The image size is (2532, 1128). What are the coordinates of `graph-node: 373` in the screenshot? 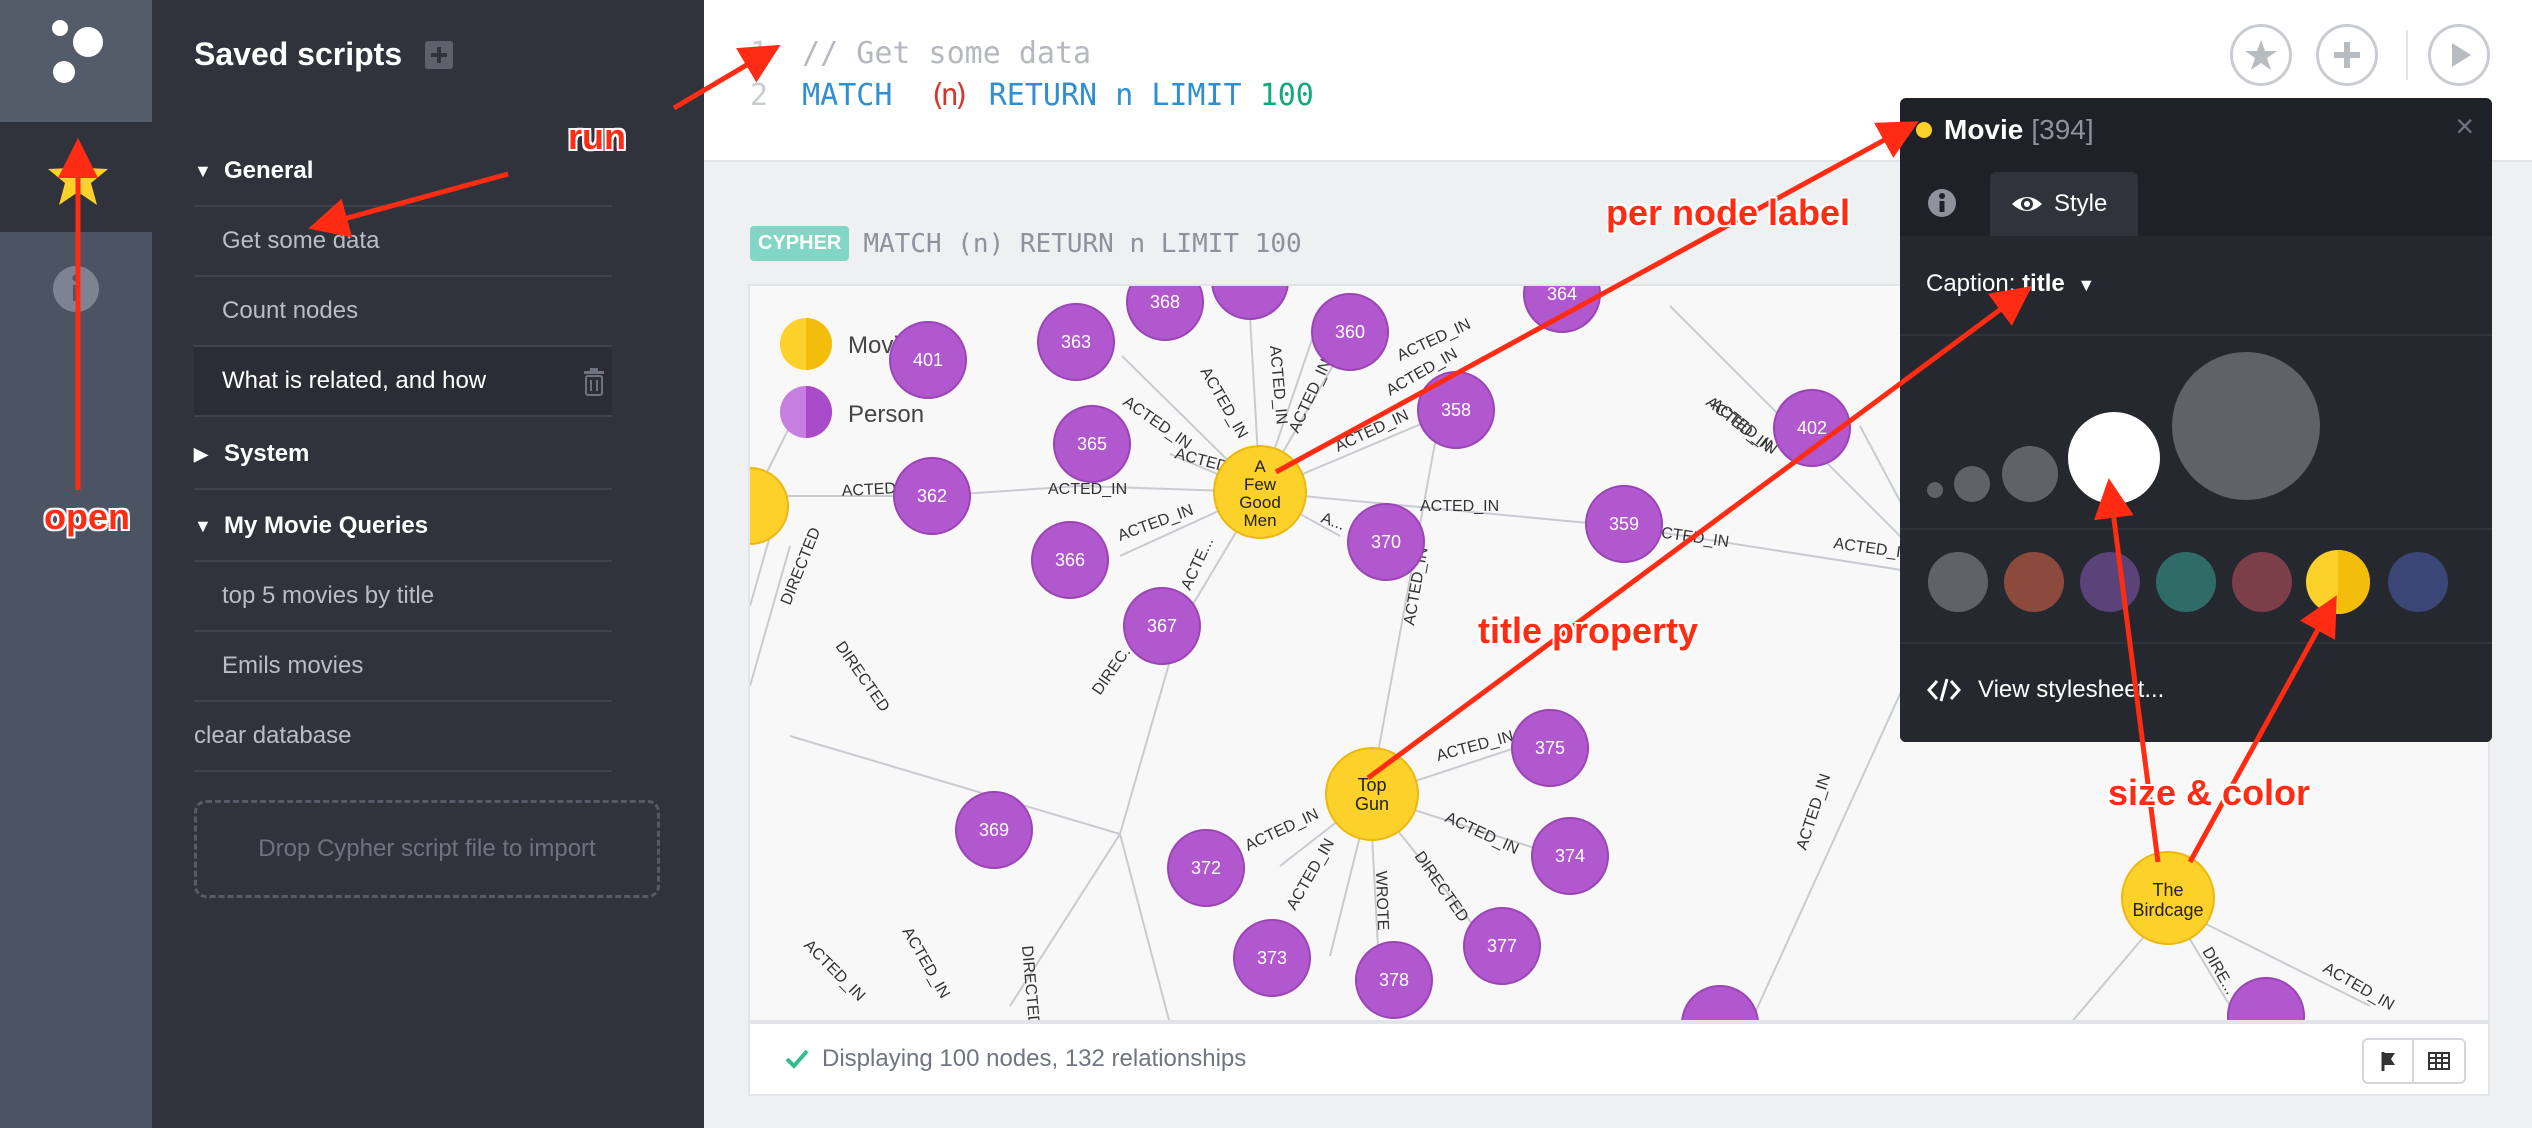 It's located at (1272, 958).